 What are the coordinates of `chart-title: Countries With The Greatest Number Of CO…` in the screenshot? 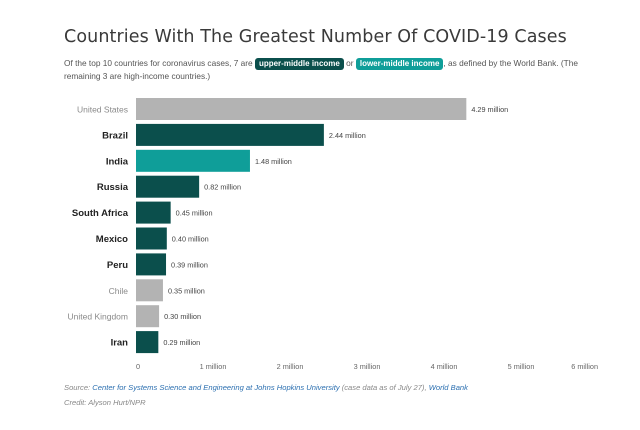 It's located at (315, 37).